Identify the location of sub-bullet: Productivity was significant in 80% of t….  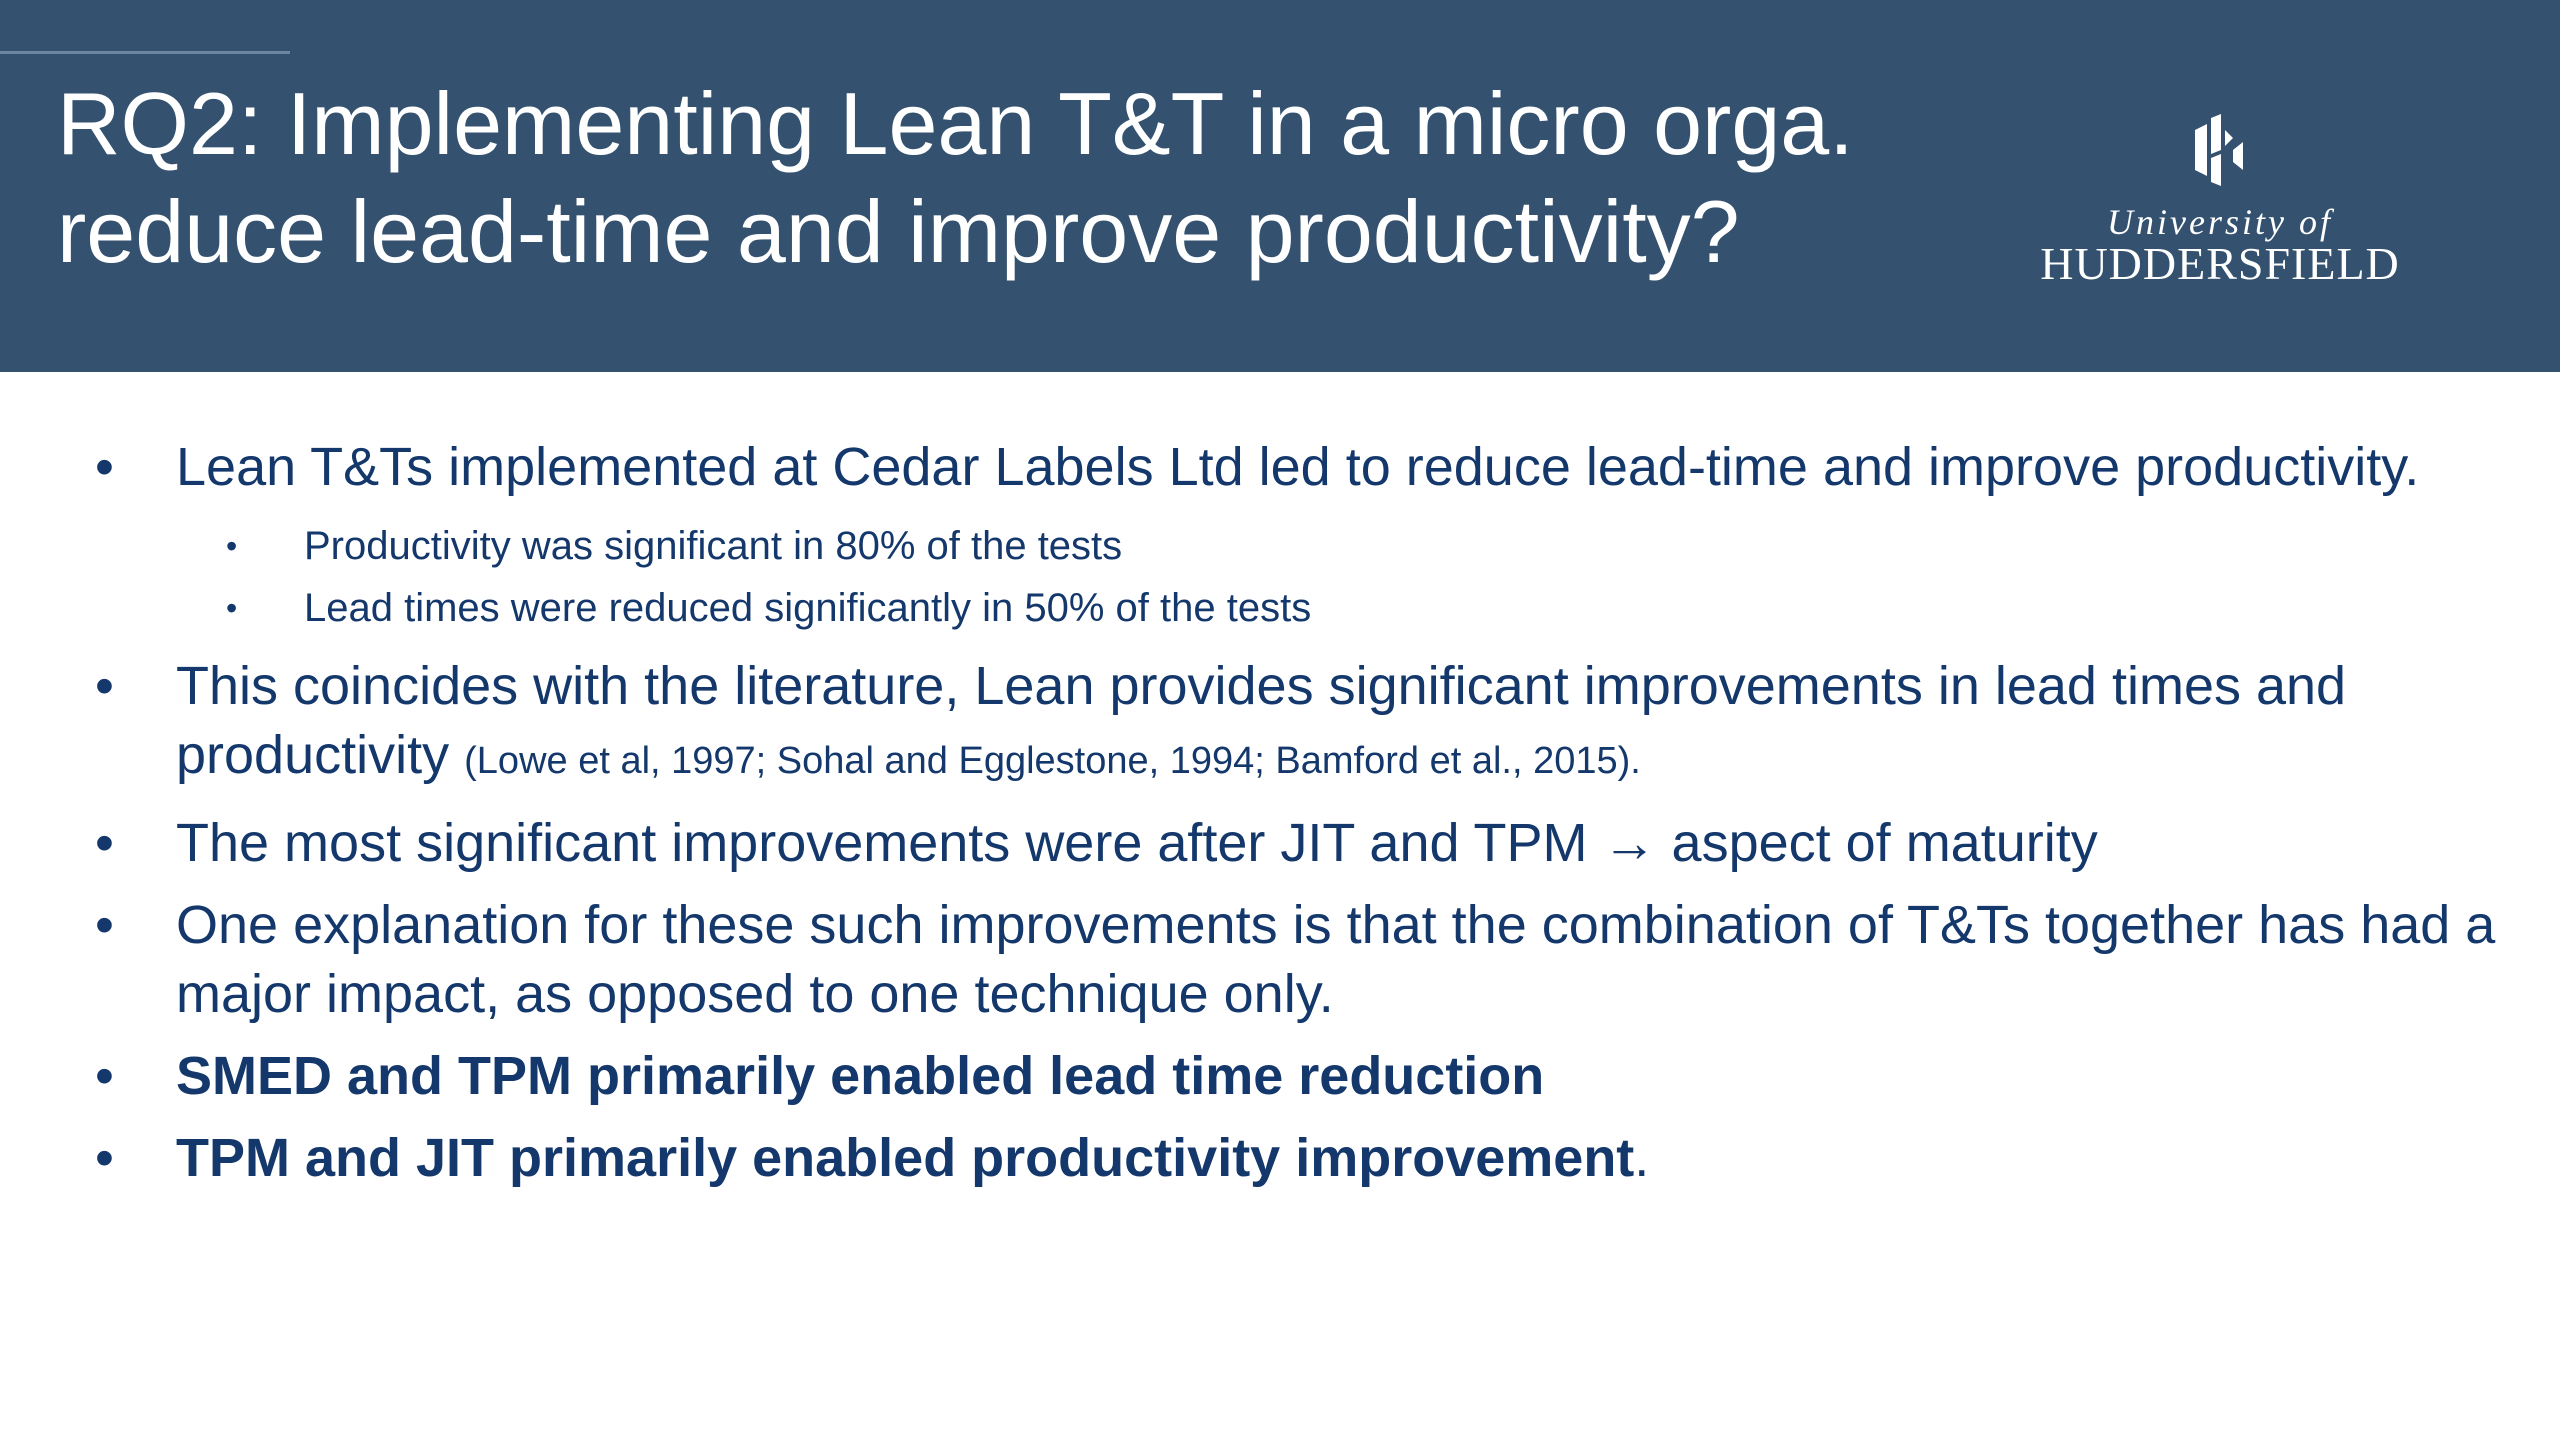
(1280, 546).